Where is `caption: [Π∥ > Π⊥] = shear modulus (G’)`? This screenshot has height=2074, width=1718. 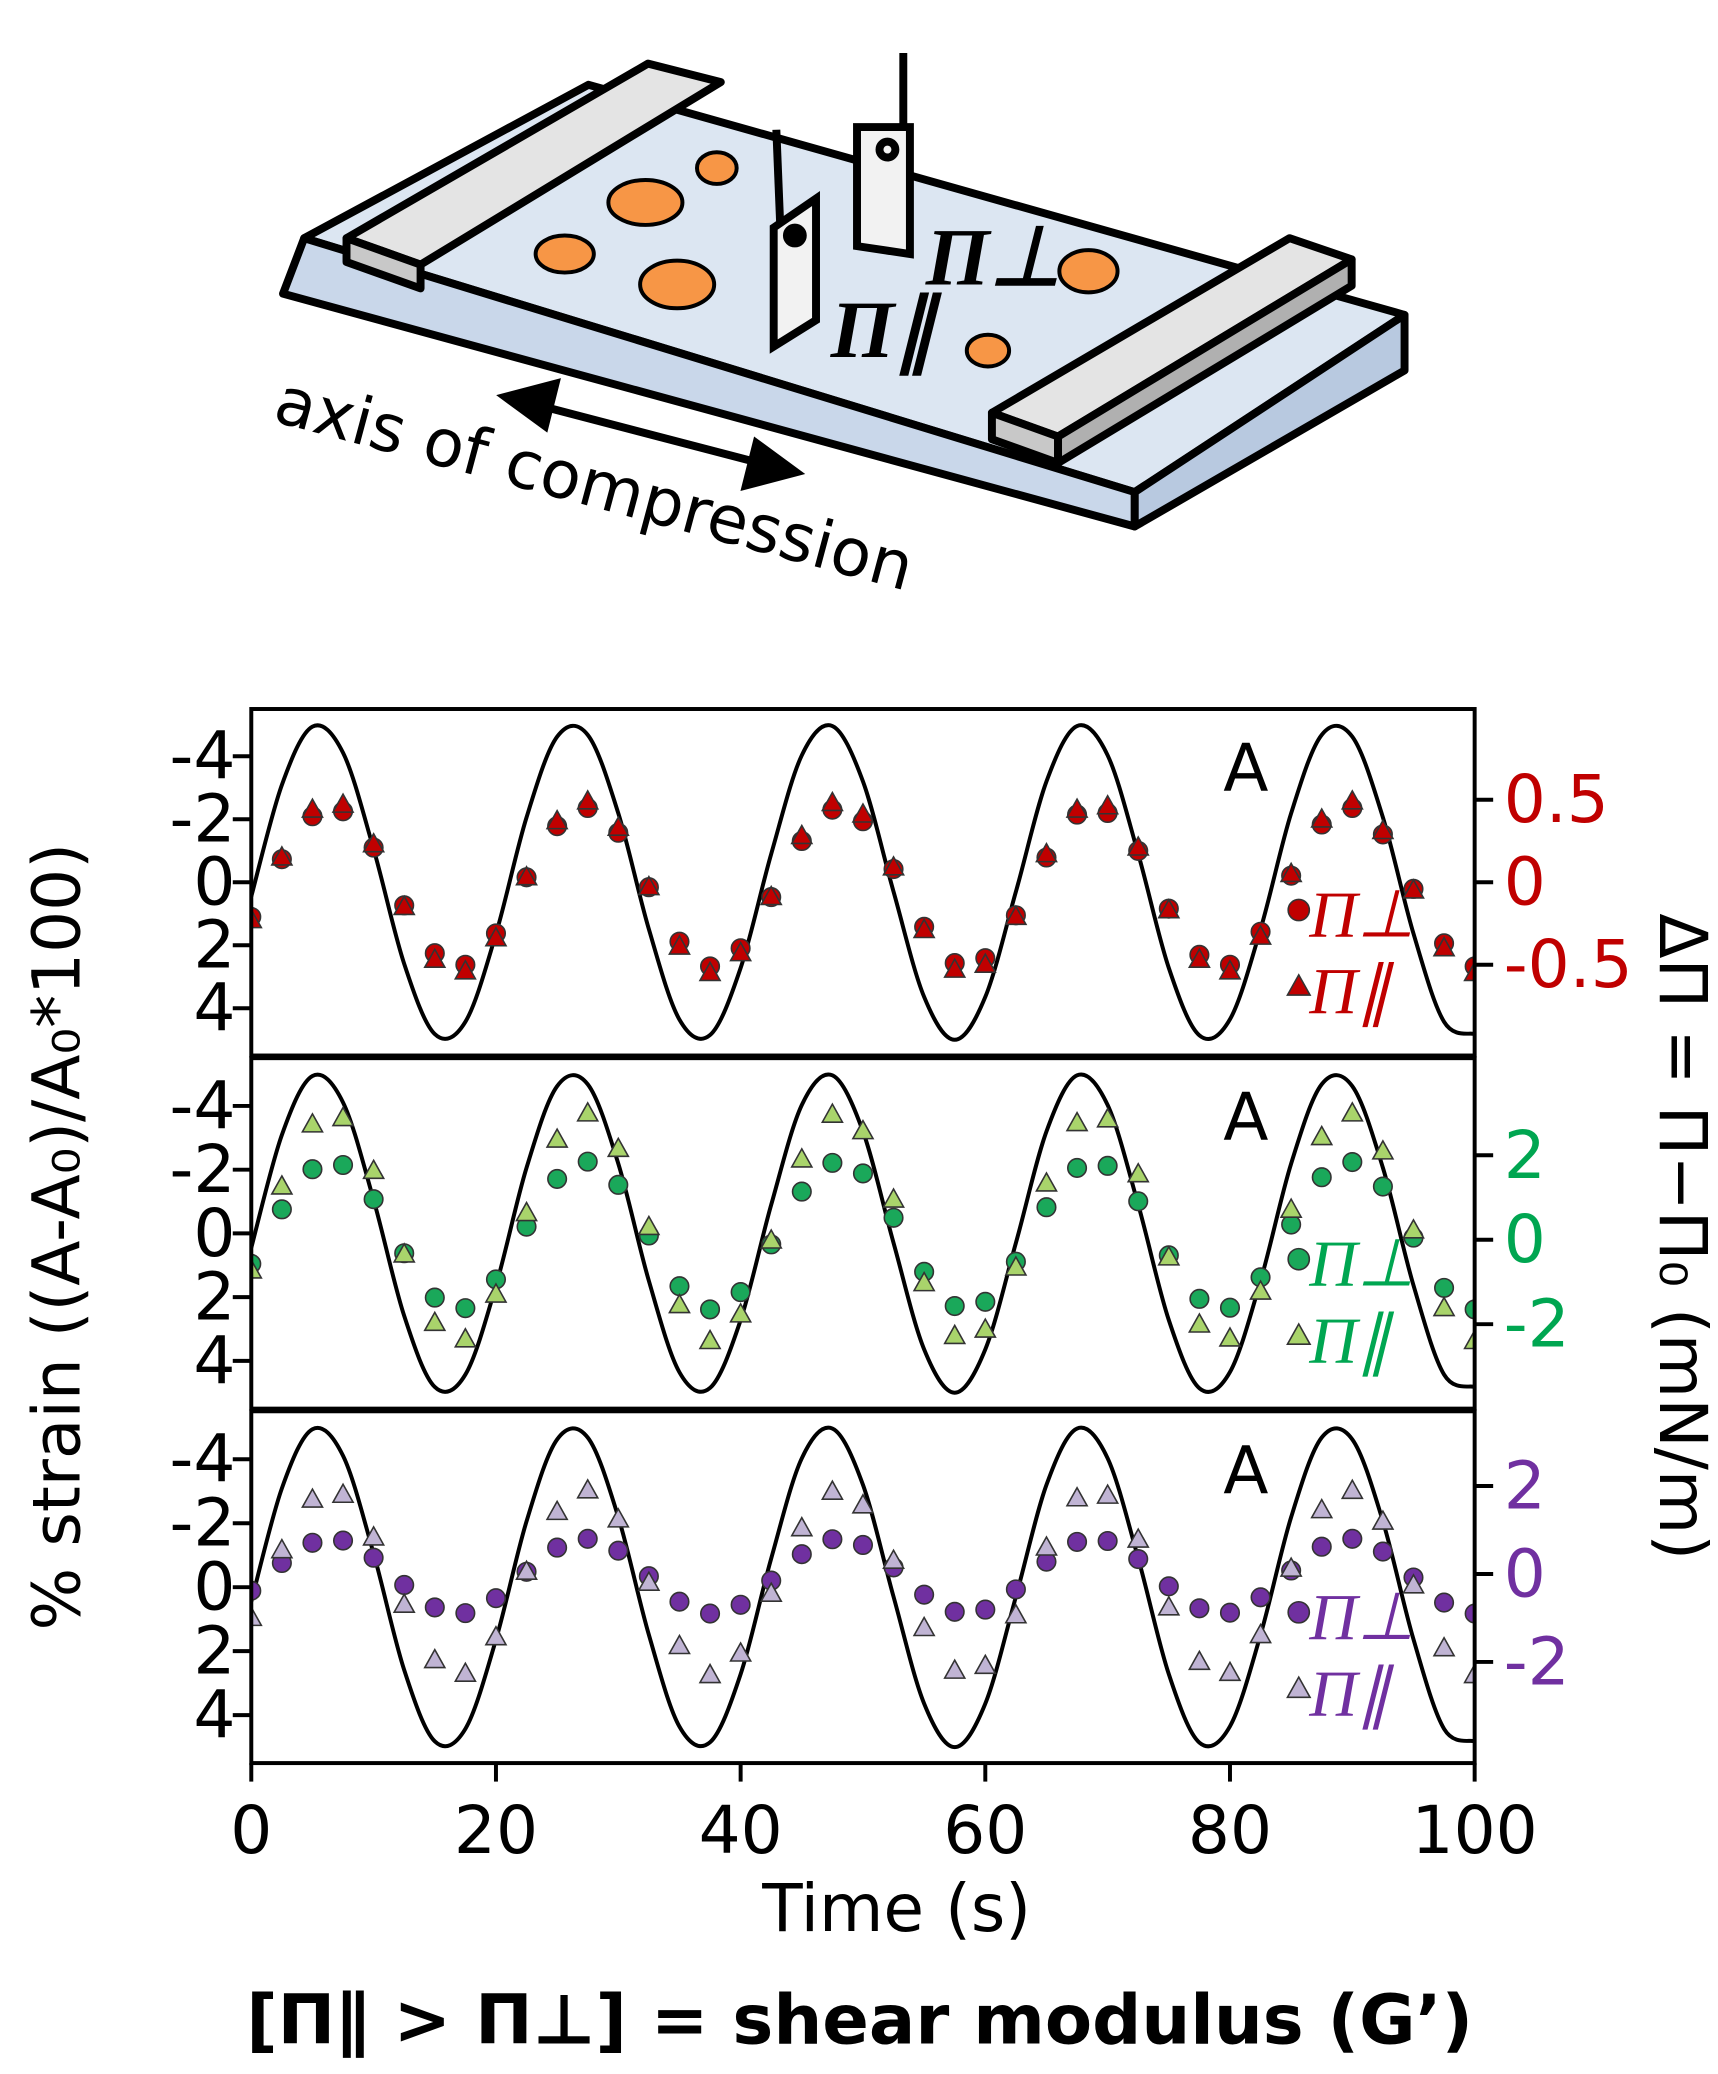 caption: [Π∥ > Π⊥] = shear modulus (G’) is located at coordinates (859, 2020).